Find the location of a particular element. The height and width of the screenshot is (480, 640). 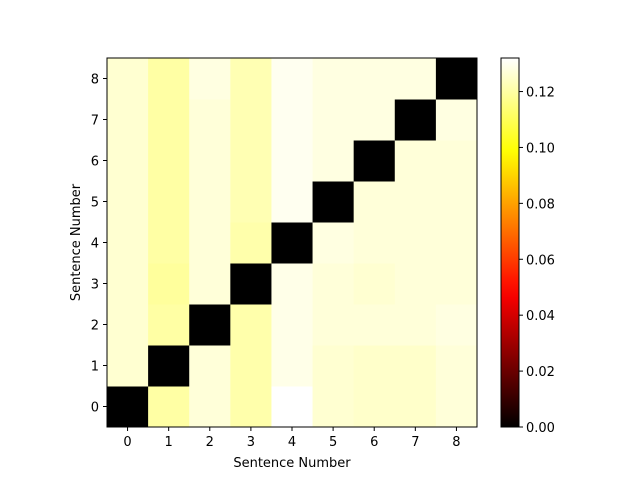

colorbar-frame is located at coordinates (510, 242).